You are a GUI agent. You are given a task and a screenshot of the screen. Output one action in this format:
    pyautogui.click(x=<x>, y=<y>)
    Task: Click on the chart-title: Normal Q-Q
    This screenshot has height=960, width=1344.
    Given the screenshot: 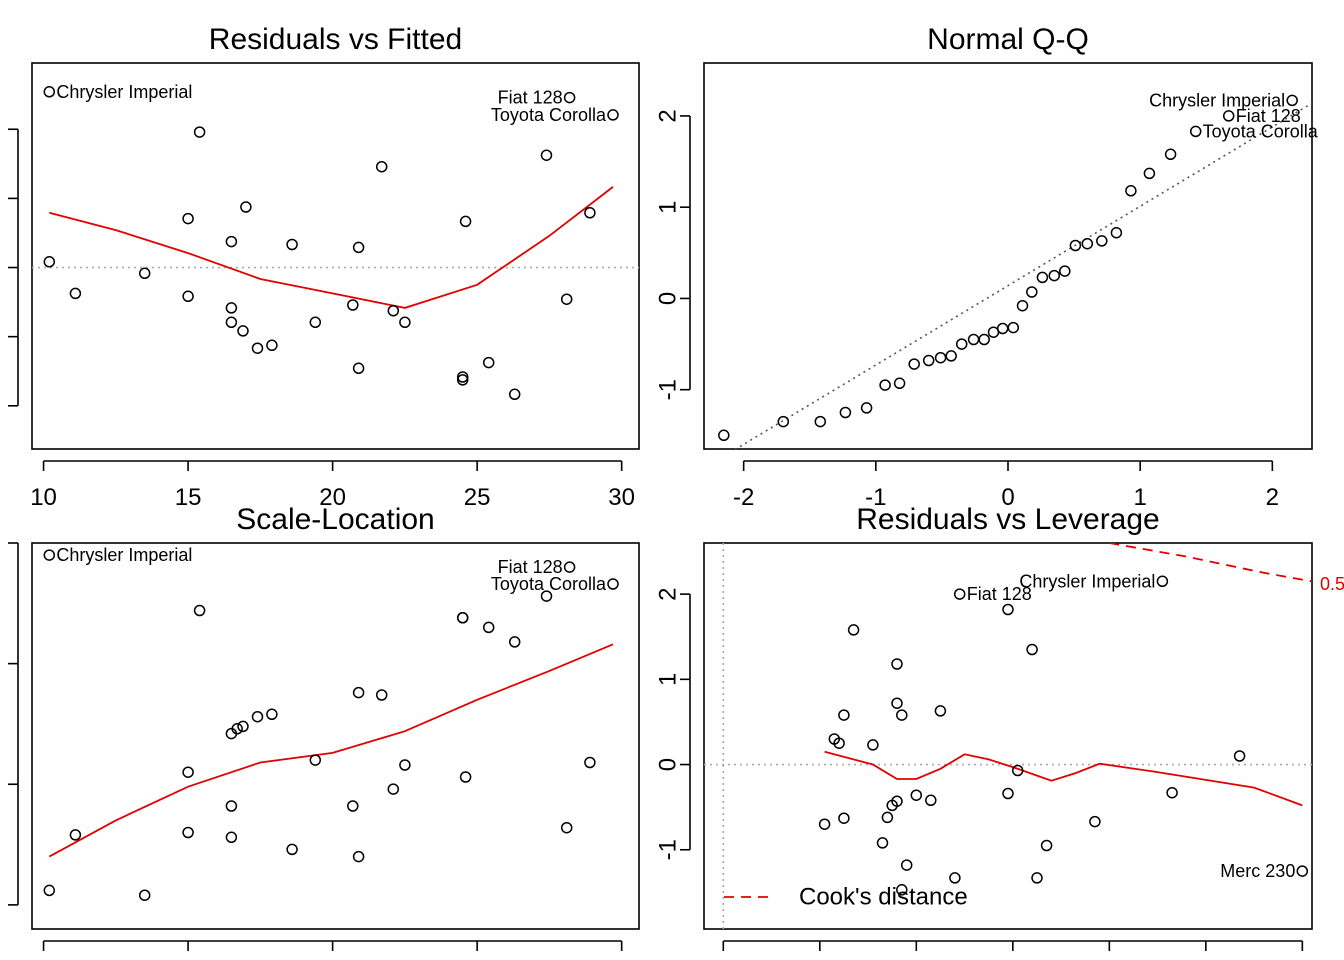 What is the action you would take?
    pyautogui.click(x=1008, y=39)
    